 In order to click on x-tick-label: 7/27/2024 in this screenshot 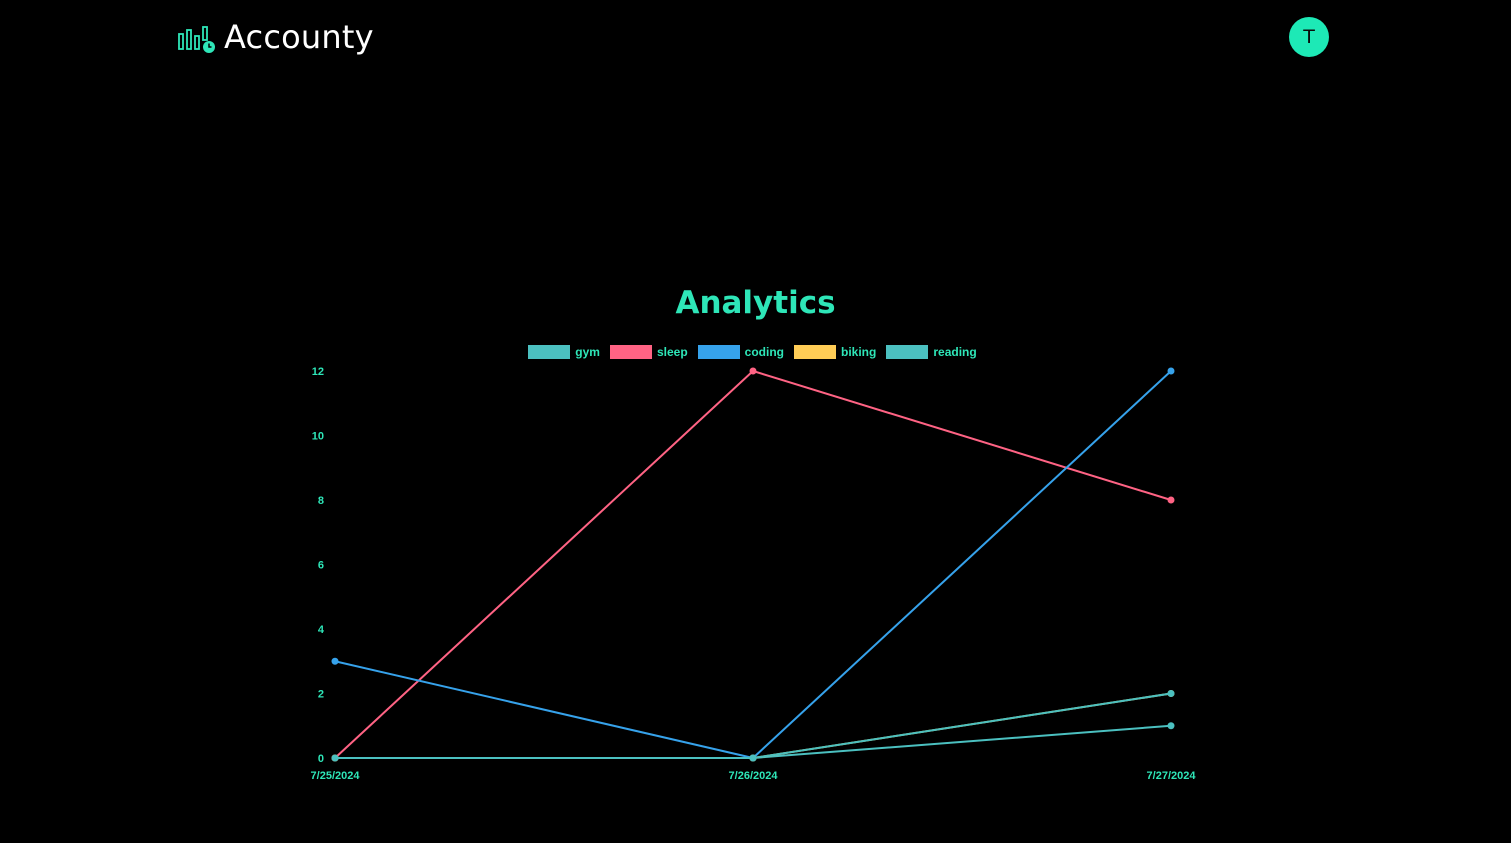, I will do `click(1172, 776)`.